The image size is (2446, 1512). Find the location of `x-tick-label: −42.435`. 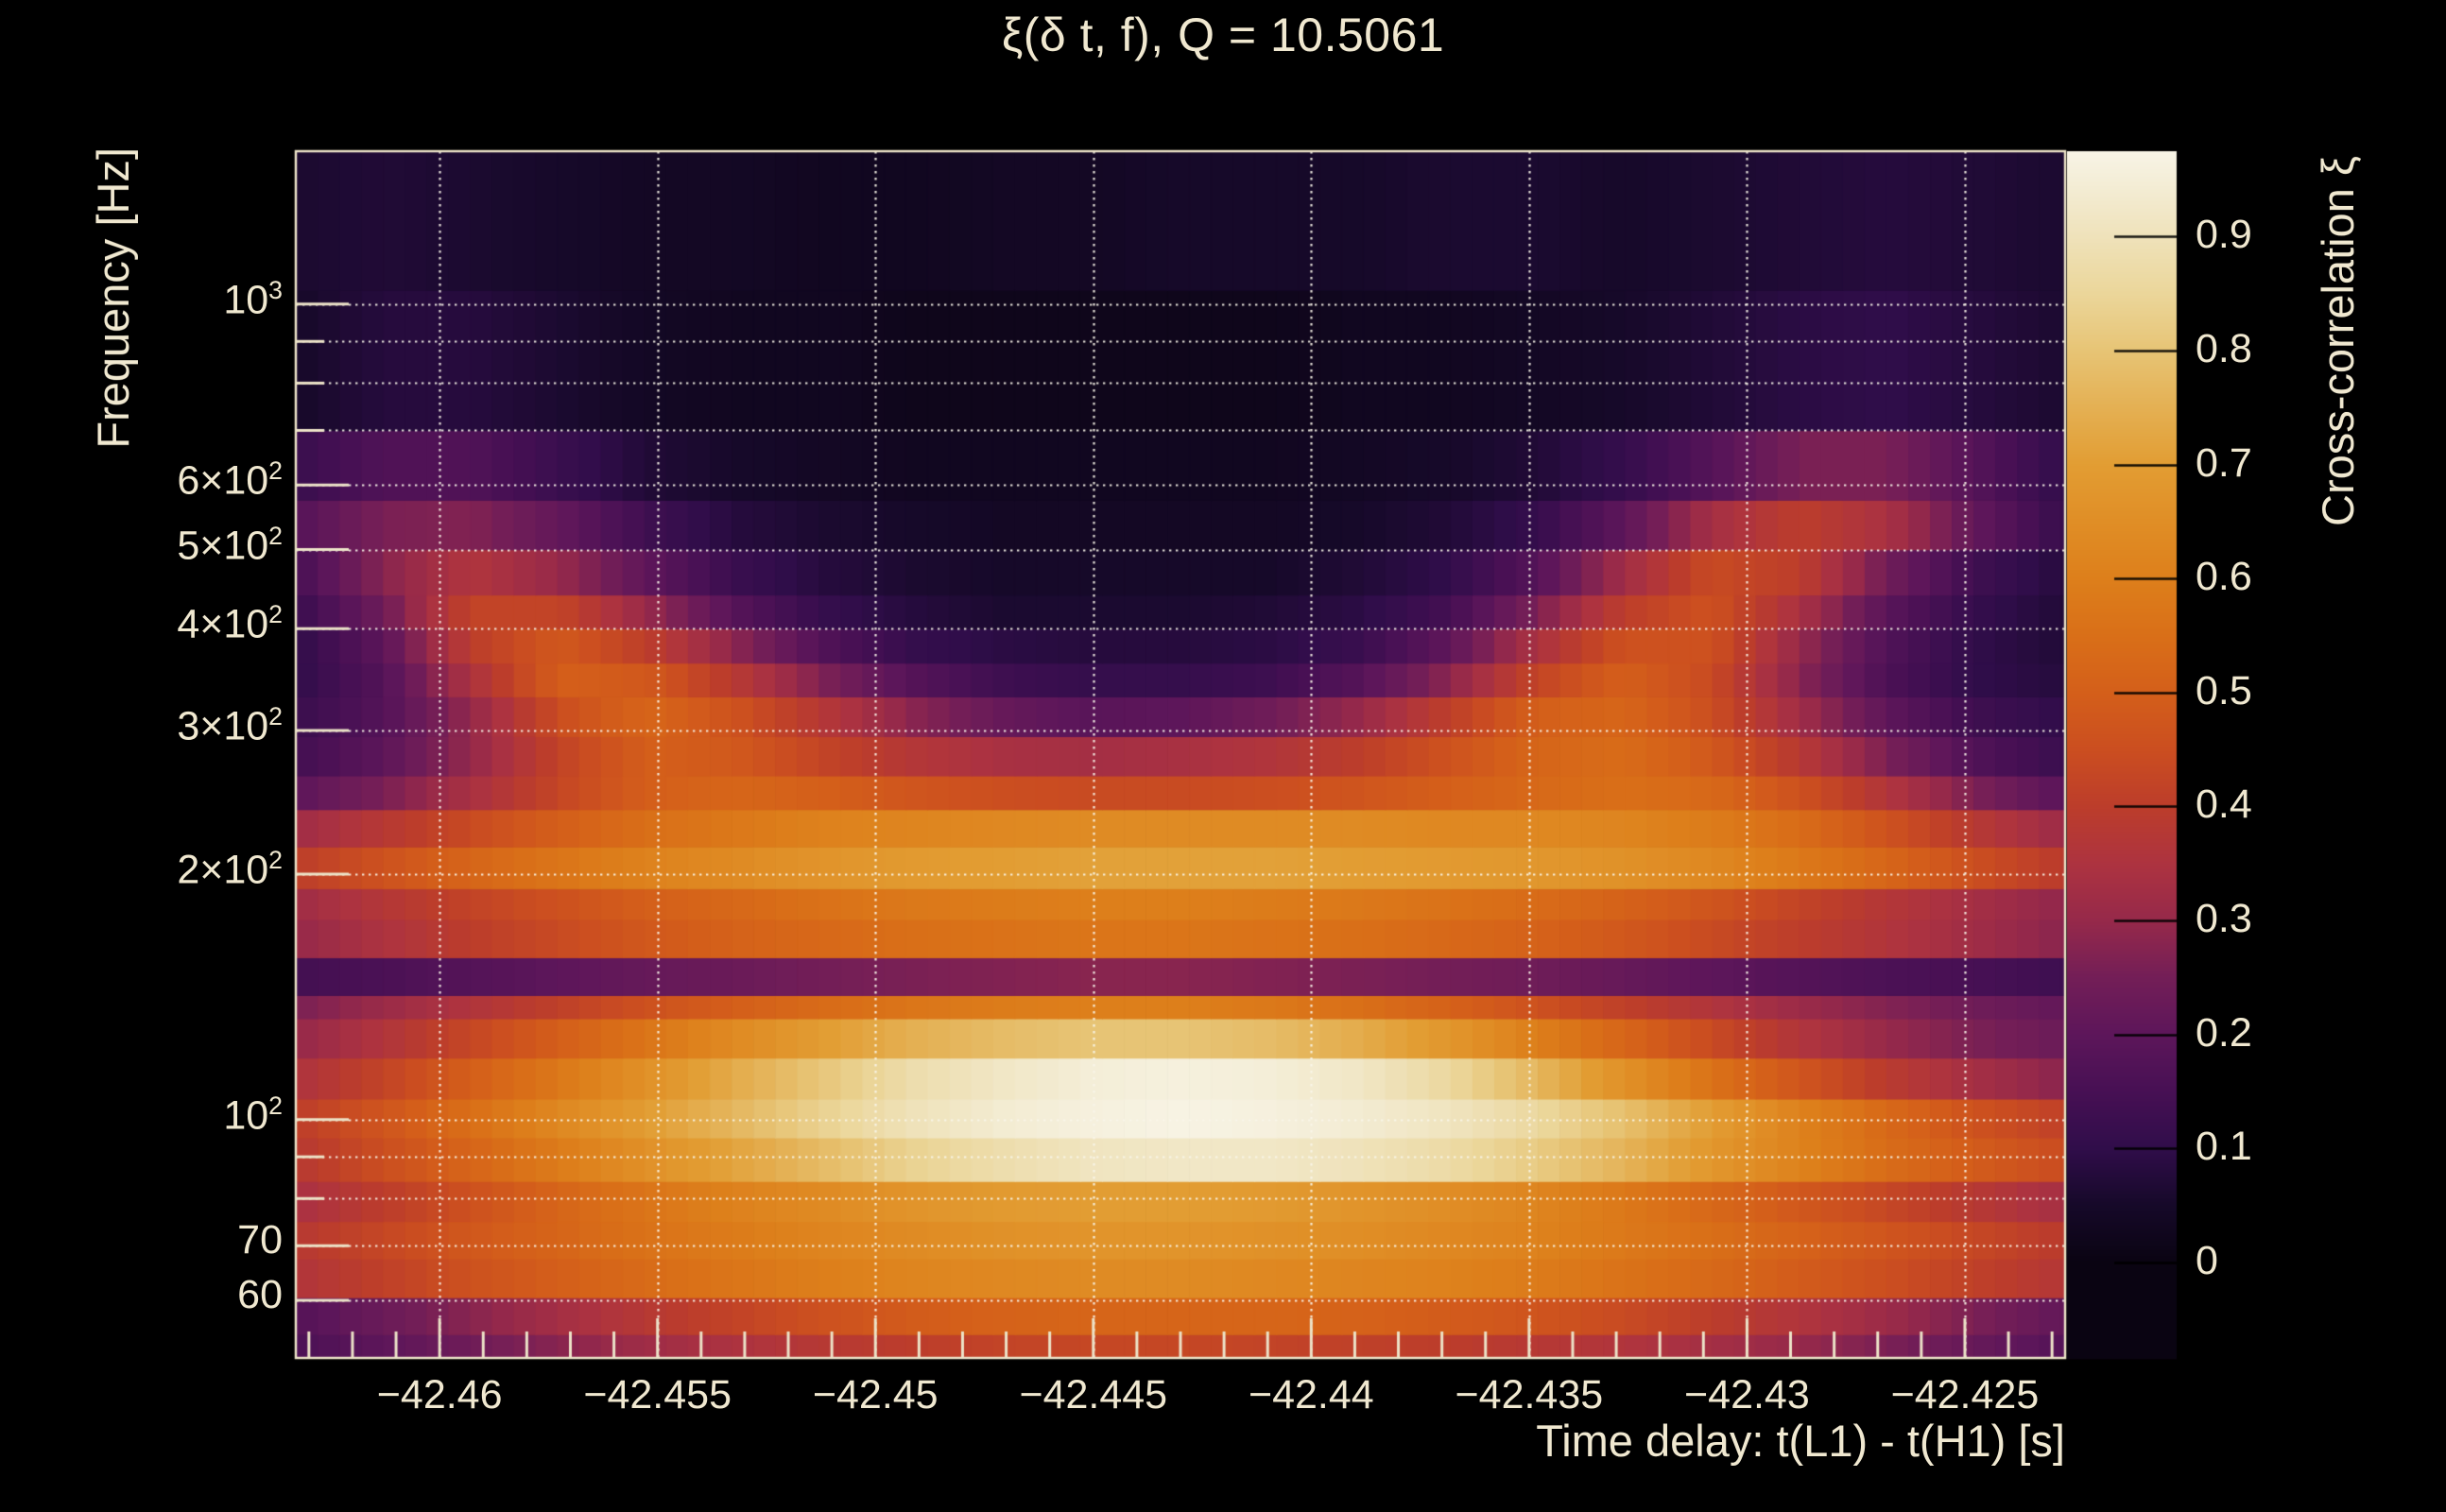

x-tick-label: −42.435 is located at coordinates (1529, 1395).